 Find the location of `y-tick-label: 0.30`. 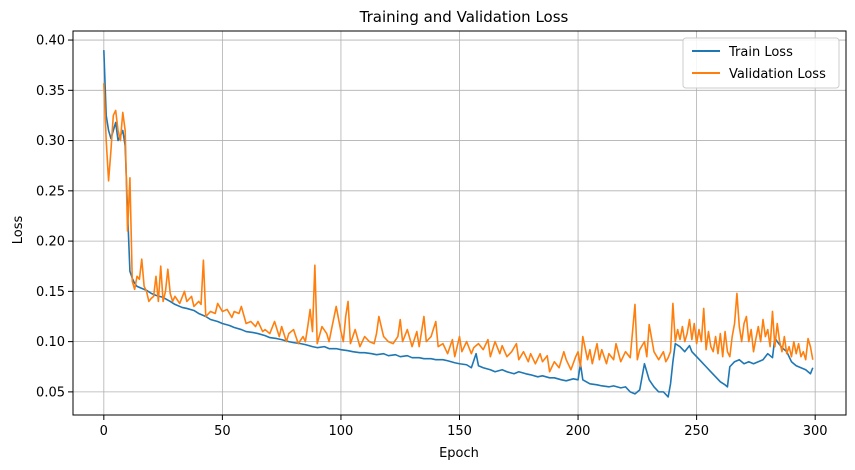

y-tick-label: 0.30 is located at coordinates (50, 141).